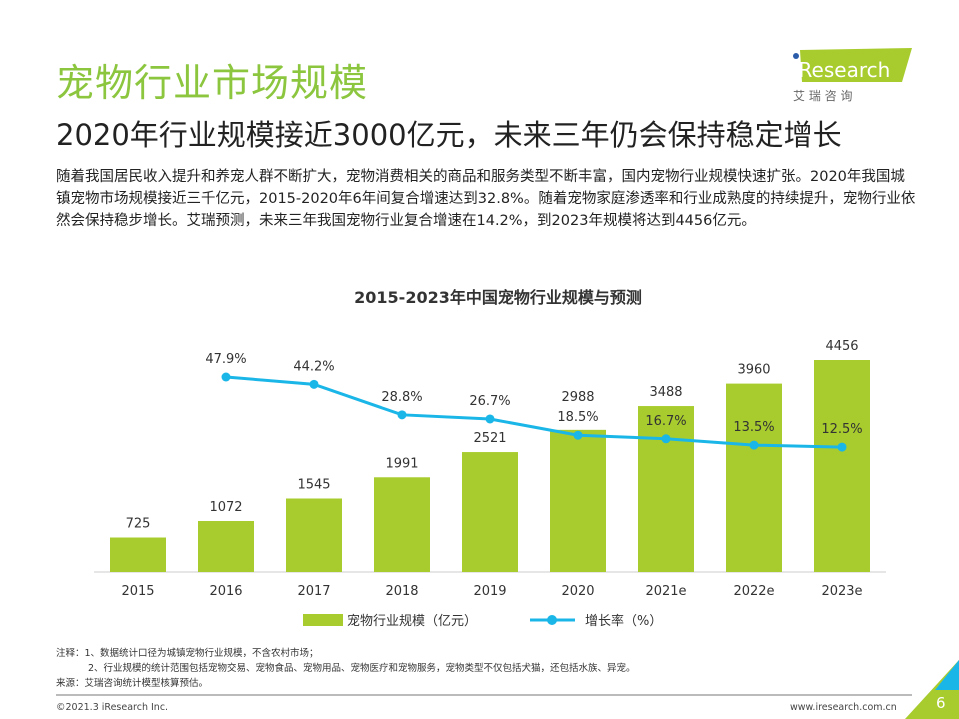  What do you see at coordinates (623, 621) in the screenshot?
I see `legend-line-label: 增长率（%）` at bounding box center [623, 621].